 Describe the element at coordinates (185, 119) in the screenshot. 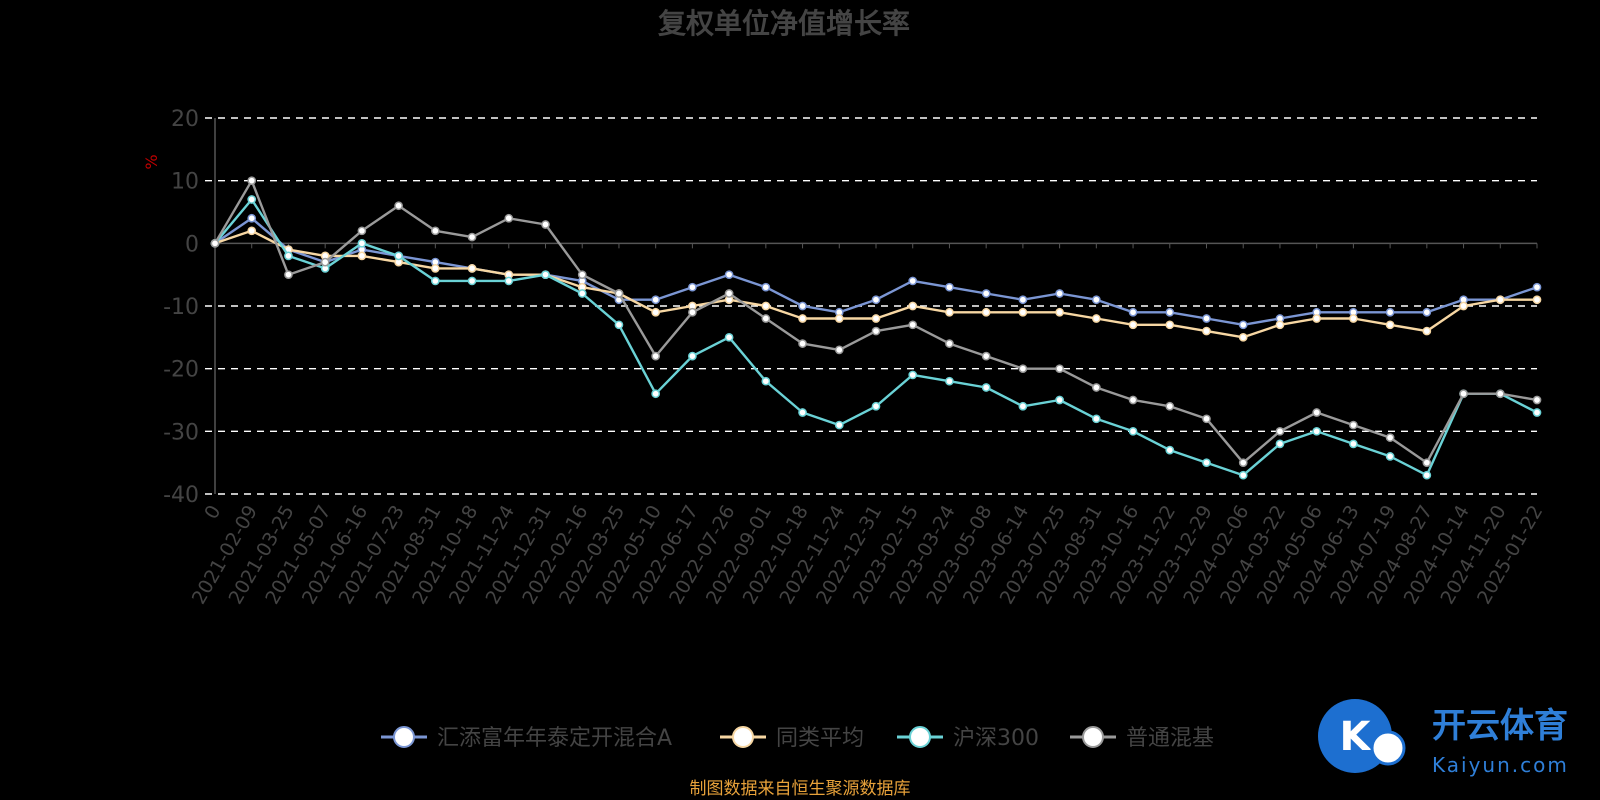

I see `y-tick-label: 20` at that location.